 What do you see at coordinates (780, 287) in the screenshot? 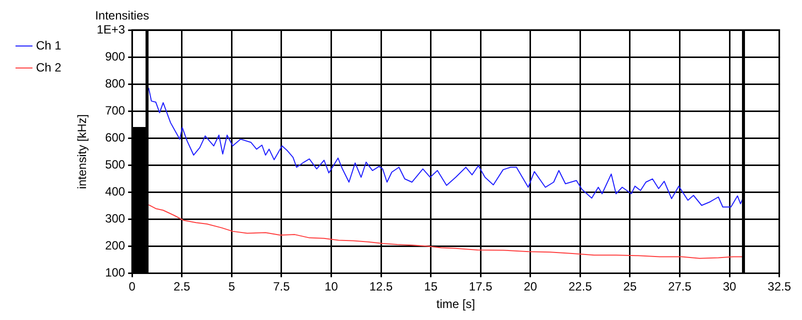
I see `x-tick-label: 32.5` at bounding box center [780, 287].